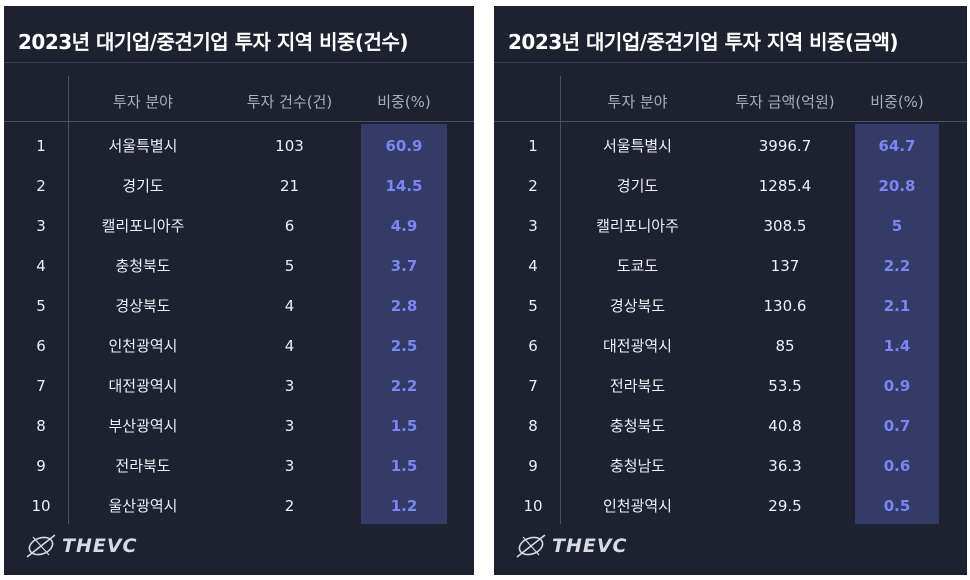 Image resolution: width=970 pixels, height=580 pixels. Describe the element at coordinates (239, 102) in the screenshot. I see `table-header: 투자 분야 투자 건수(건) 비중(%)` at that location.